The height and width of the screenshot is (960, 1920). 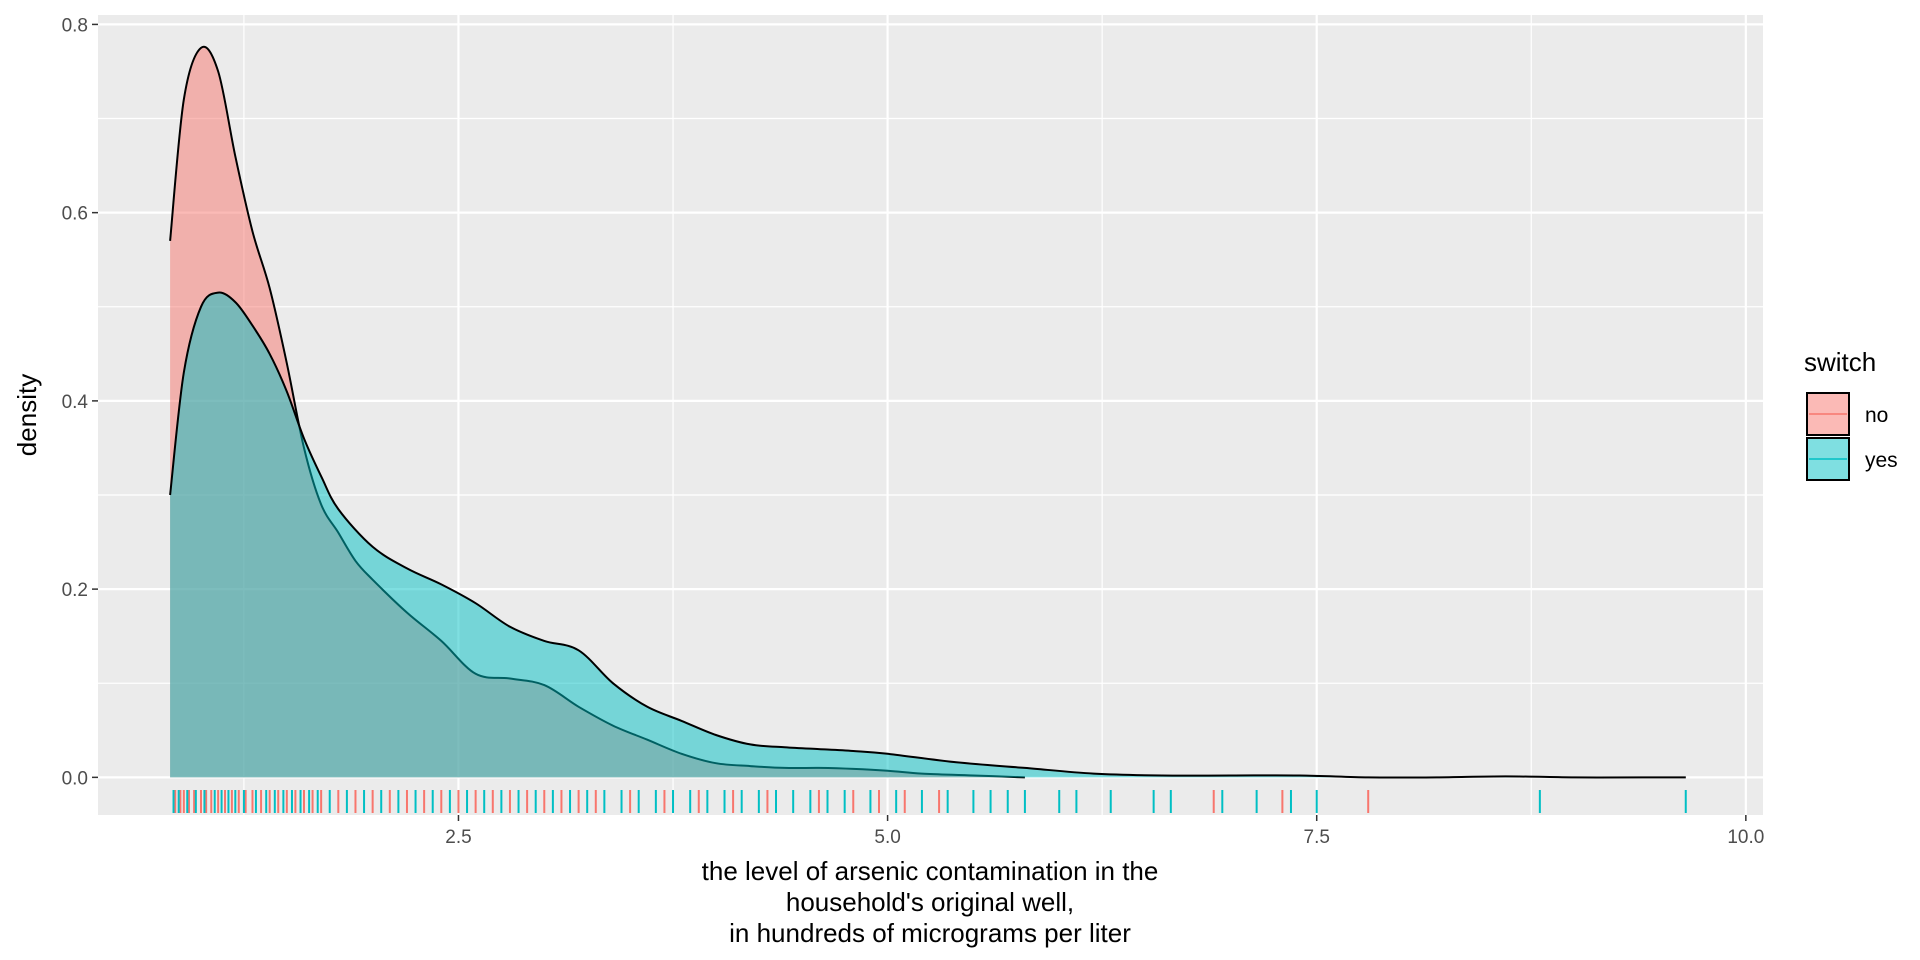 I want to click on legend-label-no: no, so click(x=1876, y=415).